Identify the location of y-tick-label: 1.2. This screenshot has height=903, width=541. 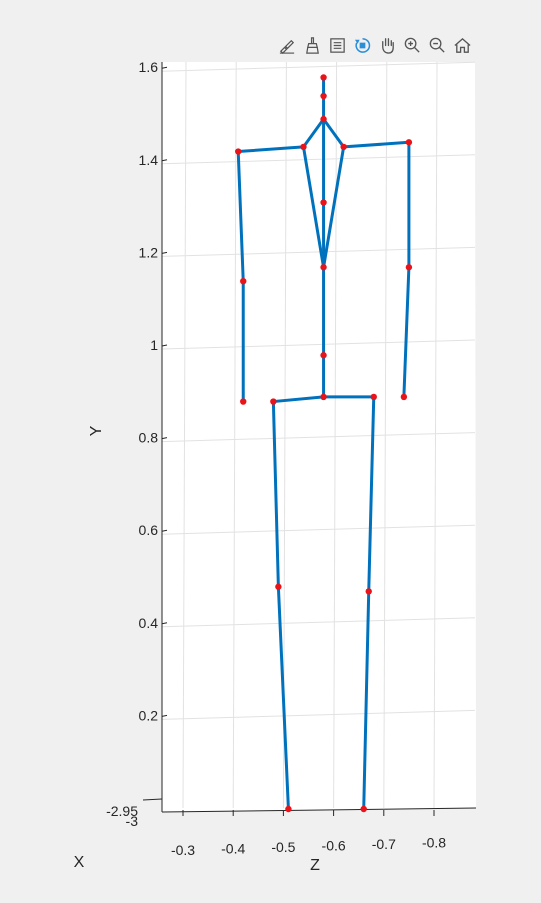
(149, 252).